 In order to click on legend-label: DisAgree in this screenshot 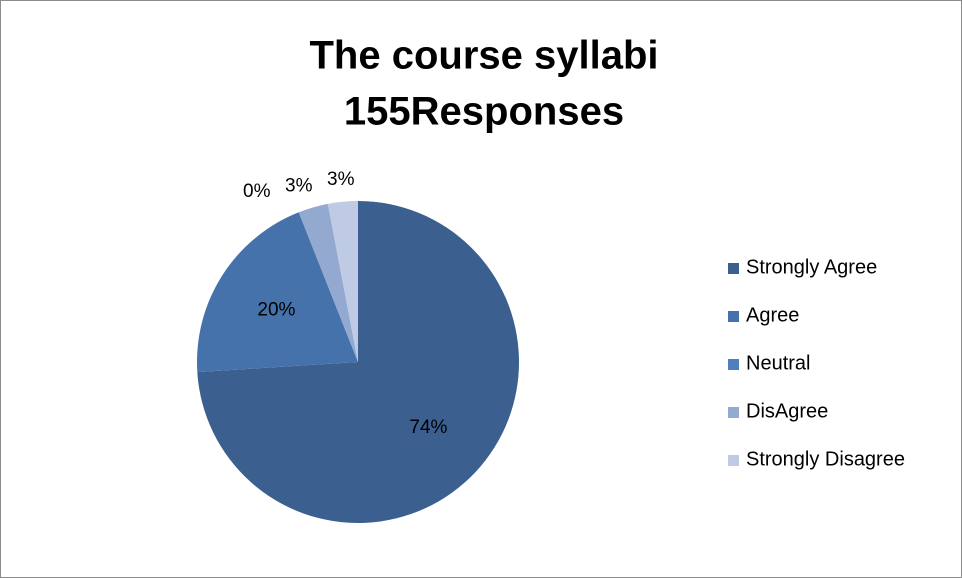, I will do `click(787, 411)`.